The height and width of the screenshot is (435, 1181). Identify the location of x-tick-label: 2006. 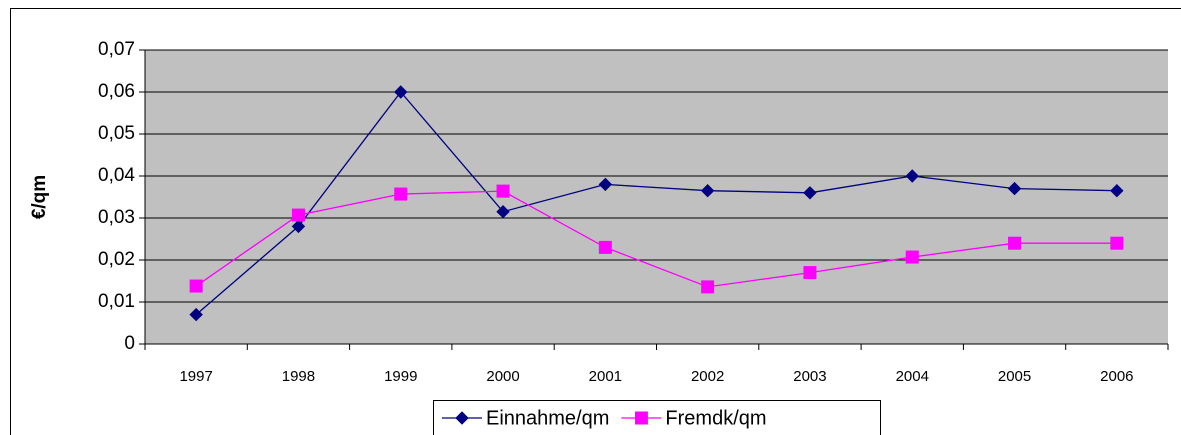
(1116, 376).